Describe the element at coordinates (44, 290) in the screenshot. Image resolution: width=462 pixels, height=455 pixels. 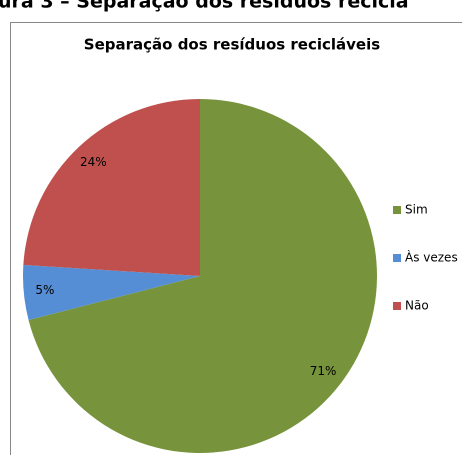
I see `data-label: 5%` at that location.